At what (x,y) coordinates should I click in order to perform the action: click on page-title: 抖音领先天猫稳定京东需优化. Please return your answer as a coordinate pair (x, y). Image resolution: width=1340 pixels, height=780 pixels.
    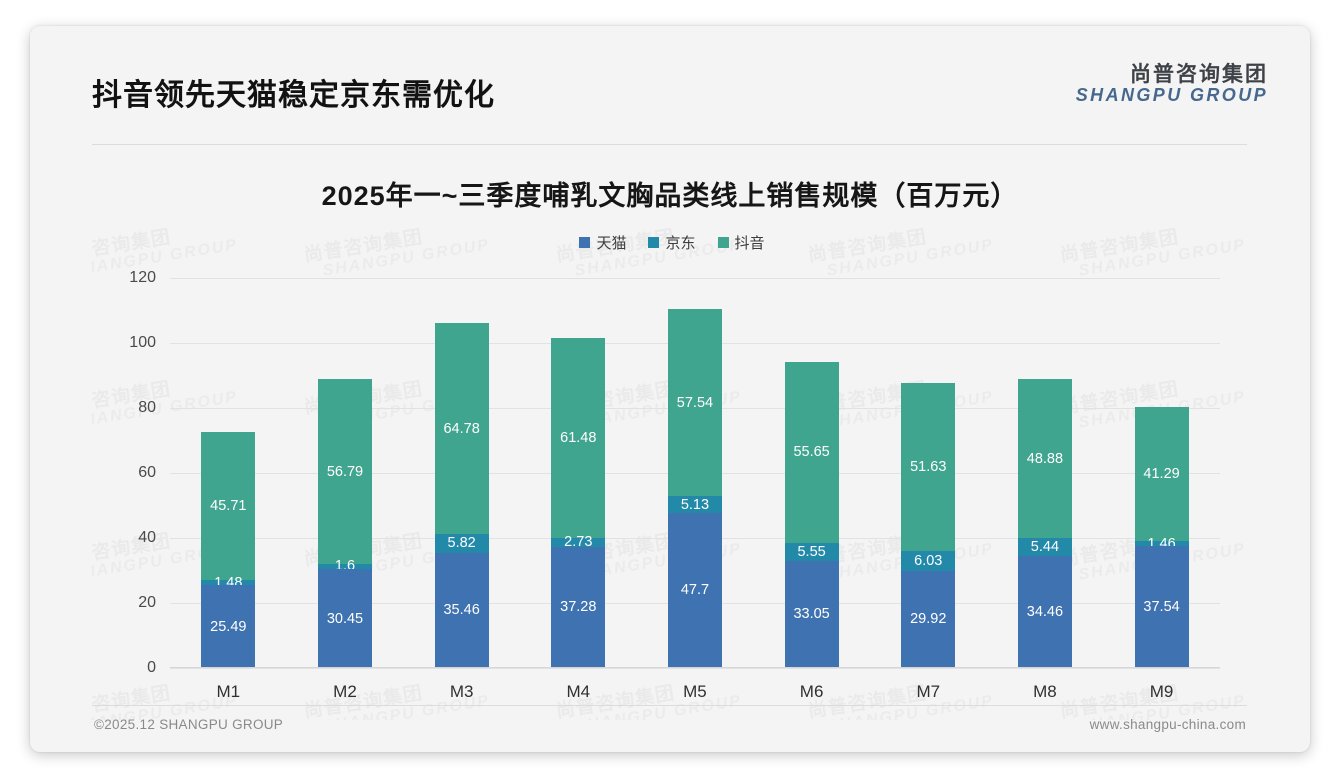
    Looking at the image, I should click on (293, 95).